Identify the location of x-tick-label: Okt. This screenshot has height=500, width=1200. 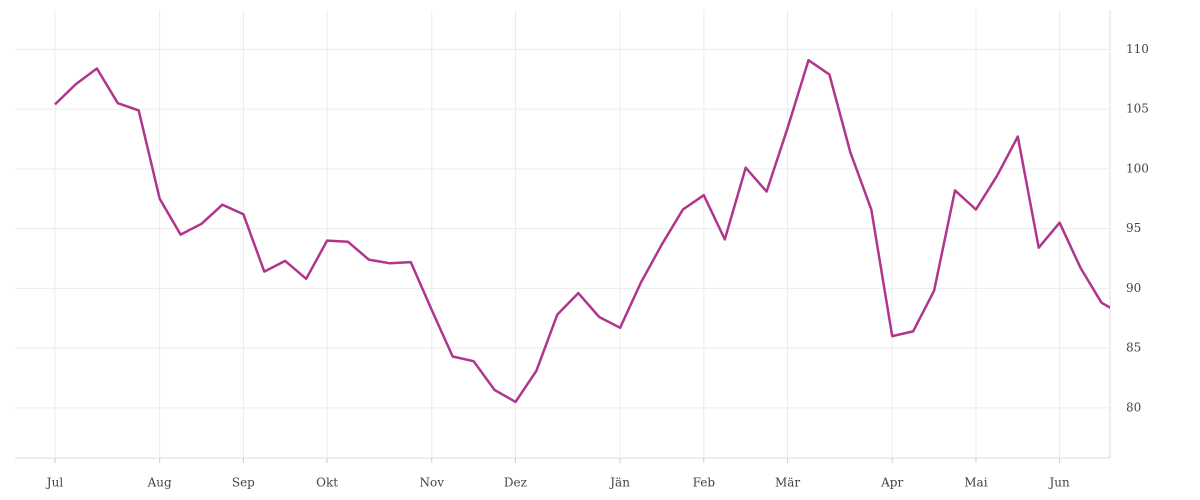
(327, 483).